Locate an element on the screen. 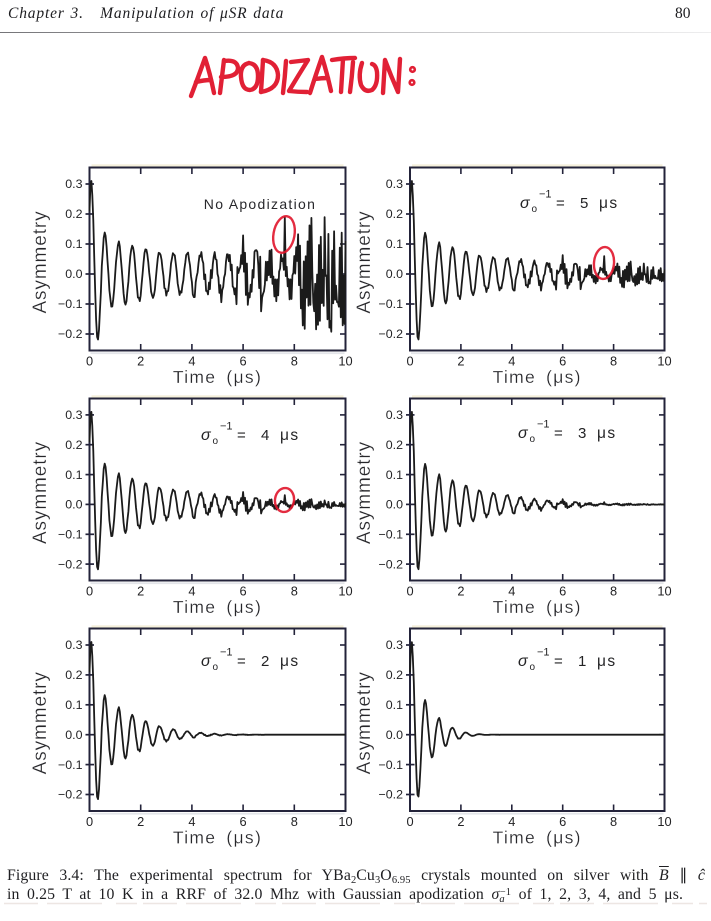  svg-text: 5 is located at coordinates (584, 203).